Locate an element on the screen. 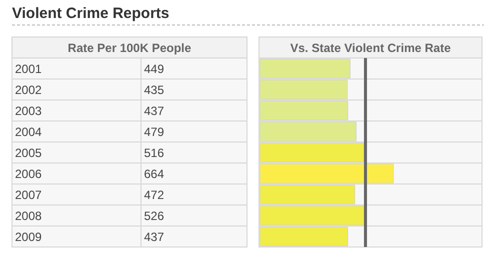  x-axis-title: Vs. State Violent Crime Rate is located at coordinates (371, 48).